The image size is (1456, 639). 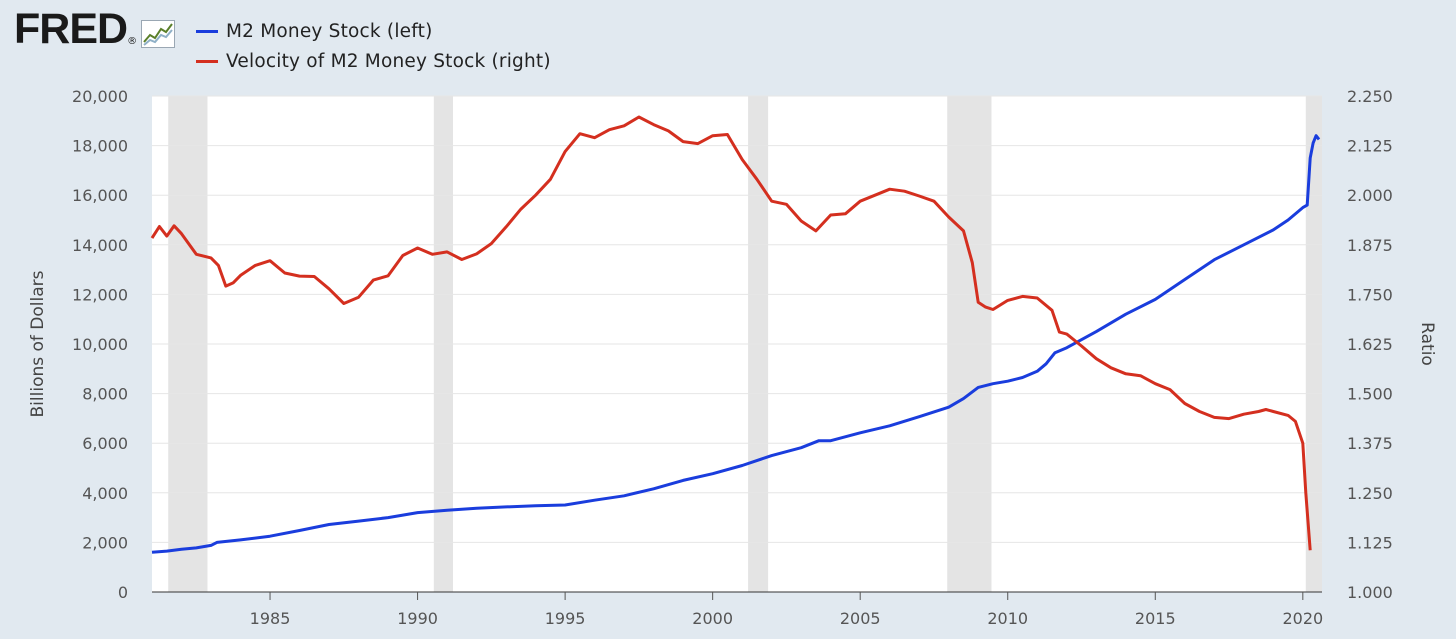 What do you see at coordinates (1302, 618) in the screenshot?
I see `x-tick-label-7: 2020` at bounding box center [1302, 618].